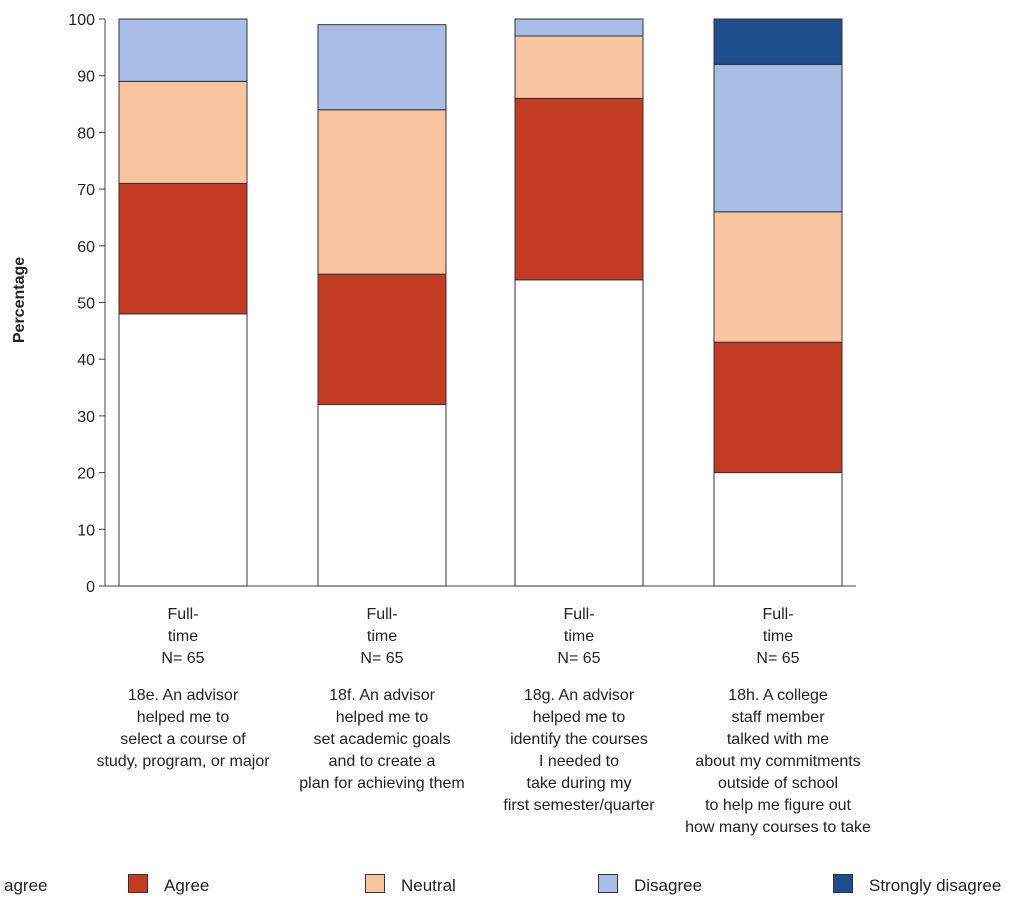 The image size is (1023, 902). What do you see at coordinates (86, 190) in the screenshot?
I see `y-tick-label: 70` at bounding box center [86, 190].